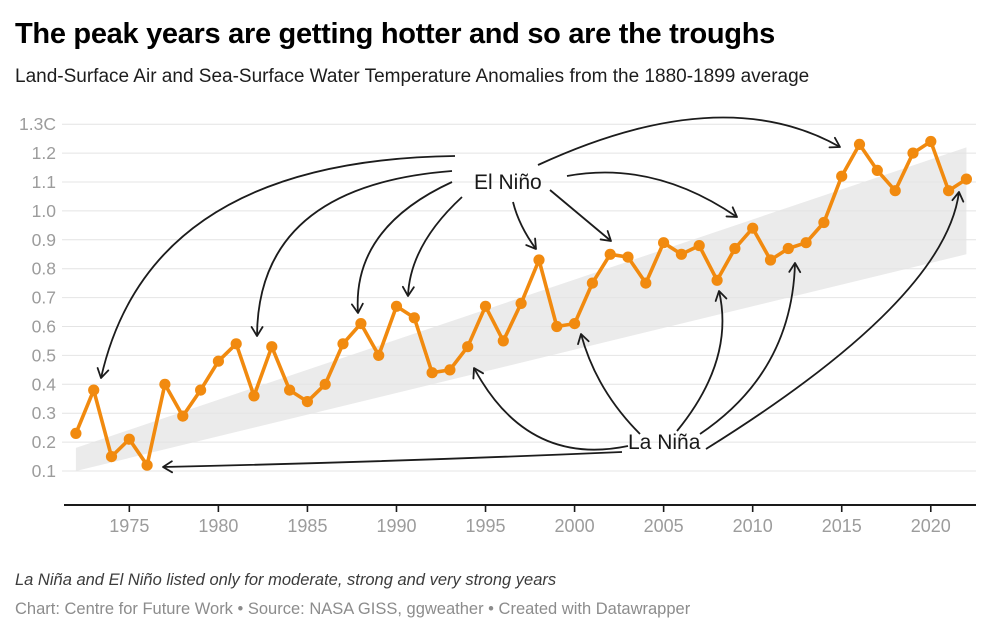 The height and width of the screenshot is (636, 1000). What do you see at coordinates (689, 141) in the screenshot?
I see `el-nino-arrow-2016` at bounding box center [689, 141].